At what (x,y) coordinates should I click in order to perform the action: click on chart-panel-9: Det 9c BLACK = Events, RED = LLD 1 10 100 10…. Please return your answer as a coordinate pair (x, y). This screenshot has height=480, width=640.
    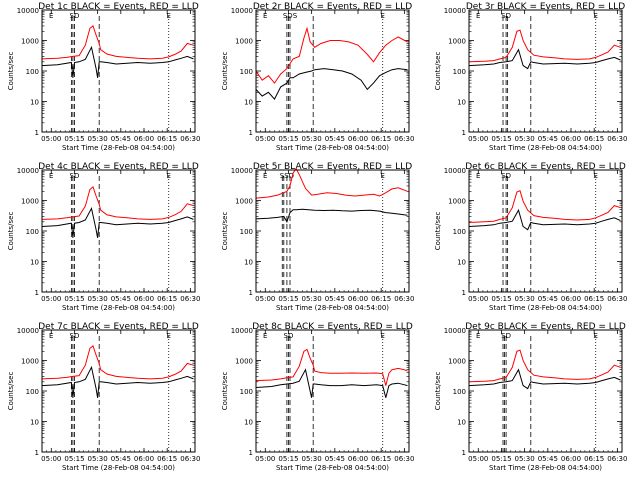
    Looking at the image, I should click on (530, 397).